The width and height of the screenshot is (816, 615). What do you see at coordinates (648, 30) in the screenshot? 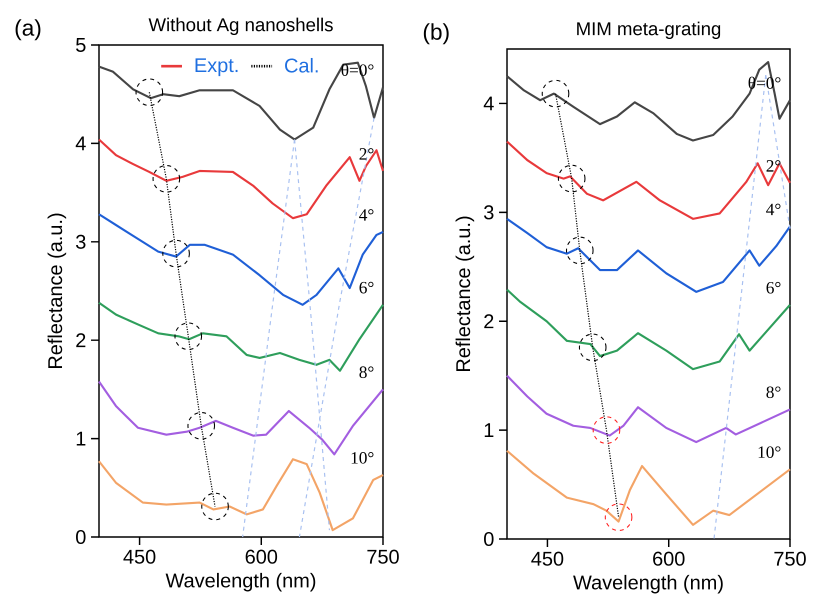
I see `chart-title: MIM meta-grating` at bounding box center [648, 30].